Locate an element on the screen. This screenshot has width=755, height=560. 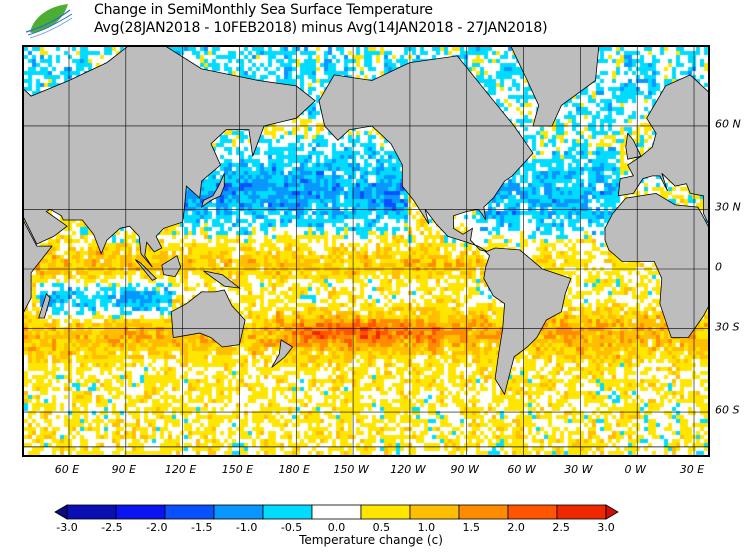
longitude-label: 30 E is located at coordinates (692, 469).